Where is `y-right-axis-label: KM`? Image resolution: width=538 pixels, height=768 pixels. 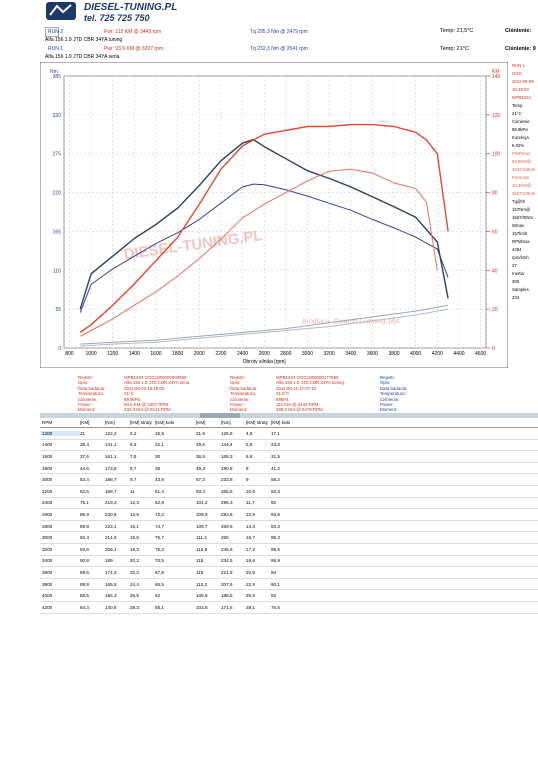 y-right-axis-label: KM is located at coordinates (496, 72).